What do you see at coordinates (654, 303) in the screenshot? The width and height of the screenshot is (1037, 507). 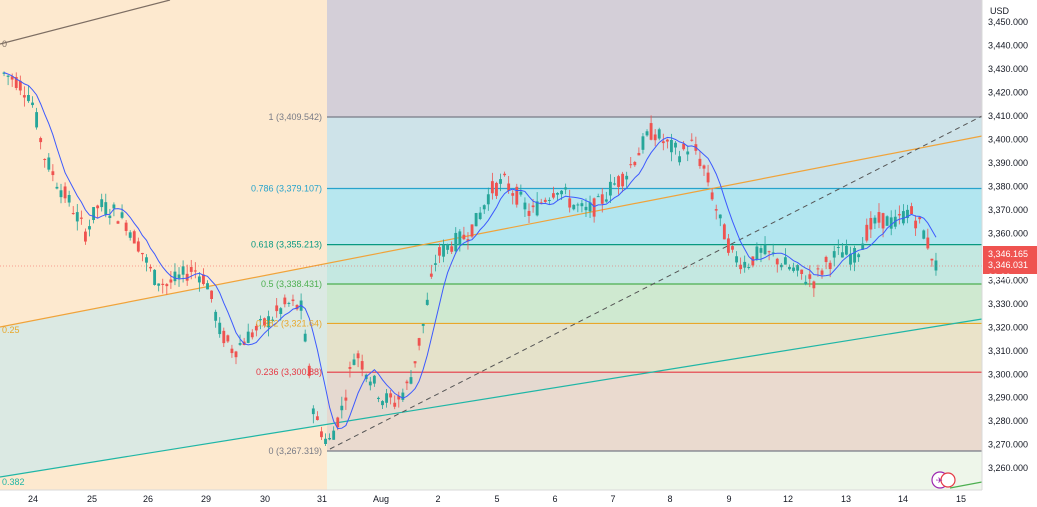 I see `fib-zone-0.5` at bounding box center [654, 303].